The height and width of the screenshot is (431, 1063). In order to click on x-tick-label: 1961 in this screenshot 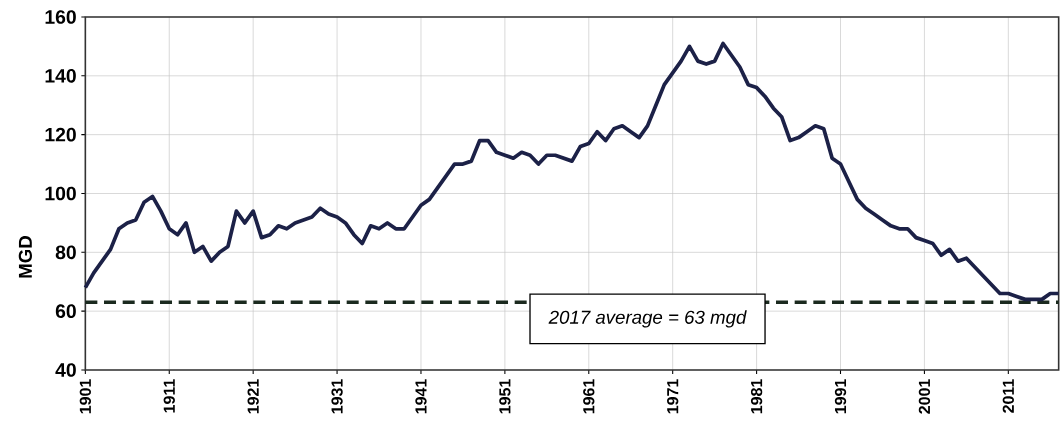, I will do `click(589, 396)`.